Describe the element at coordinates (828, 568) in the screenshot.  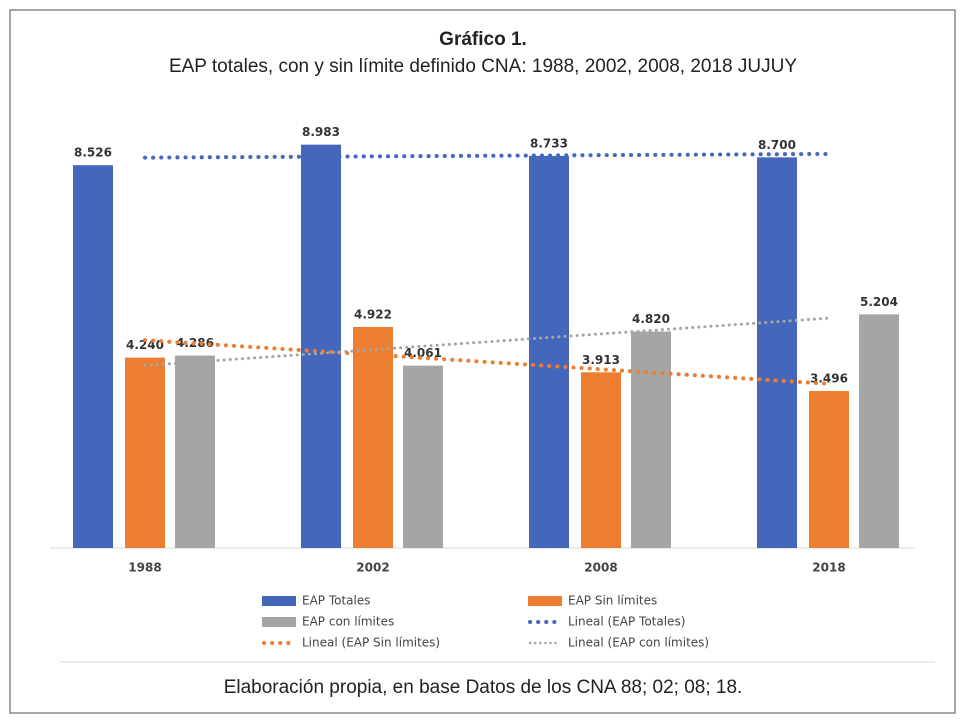
I see `x-tick-label: 2018` at that location.